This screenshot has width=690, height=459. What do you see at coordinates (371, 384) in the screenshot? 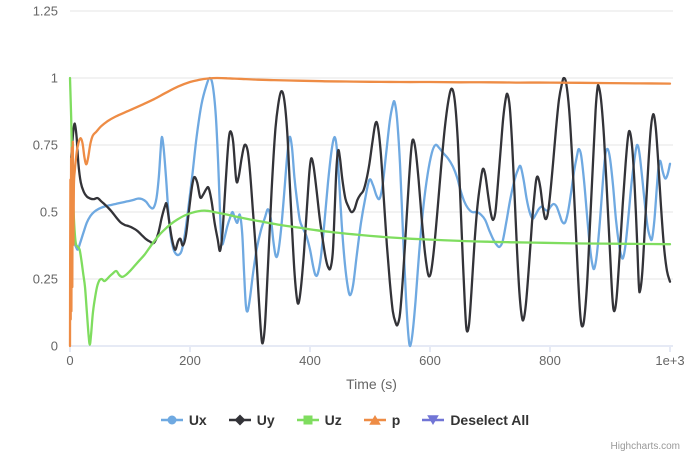
I see `x-axis-title: Time (s)` at bounding box center [371, 384].